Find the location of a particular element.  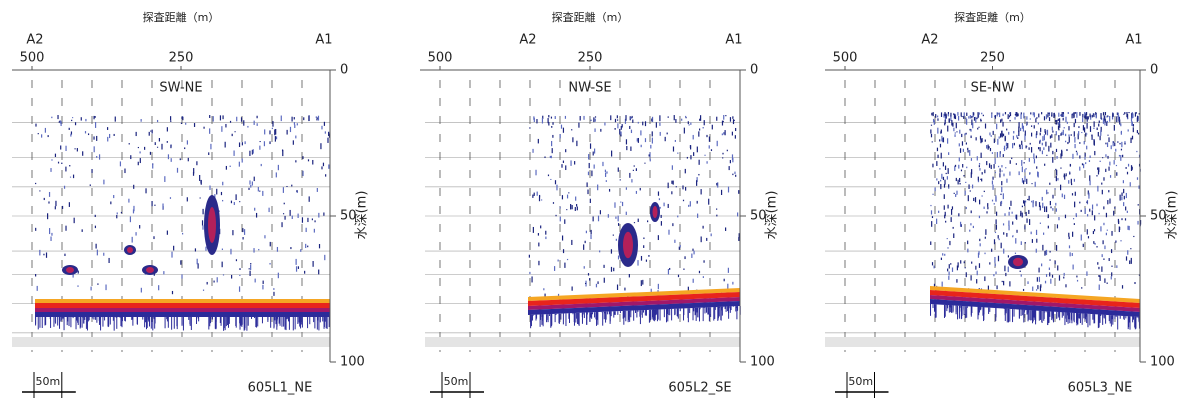

right-end-label: A1 is located at coordinates (733, 40).